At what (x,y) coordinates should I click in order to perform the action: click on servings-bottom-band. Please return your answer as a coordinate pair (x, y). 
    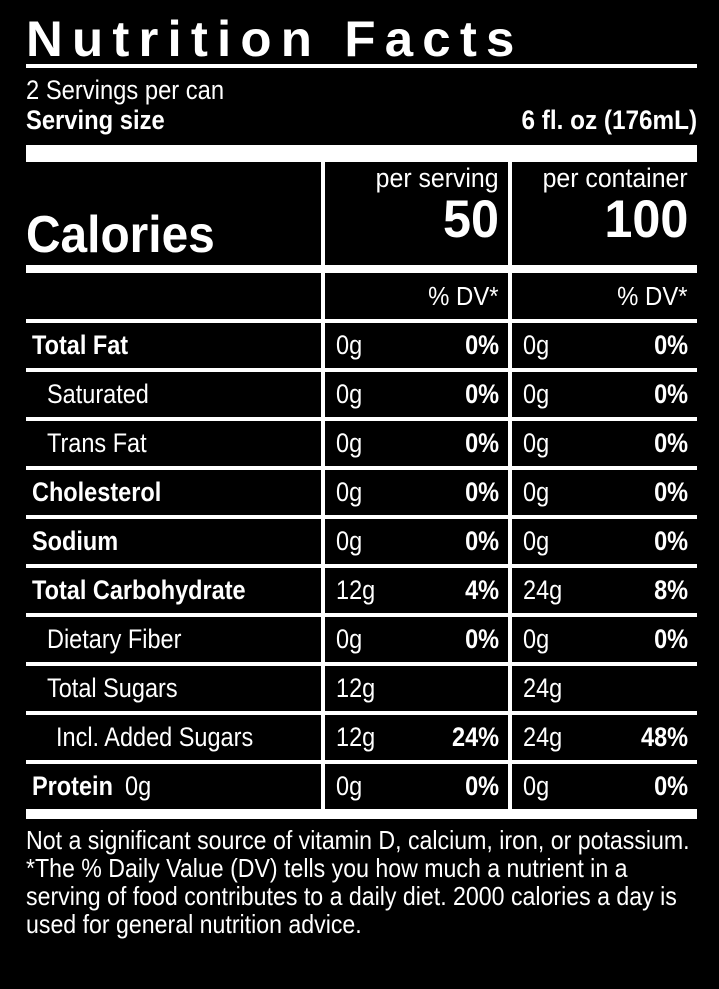
    Looking at the image, I should click on (361, 153).